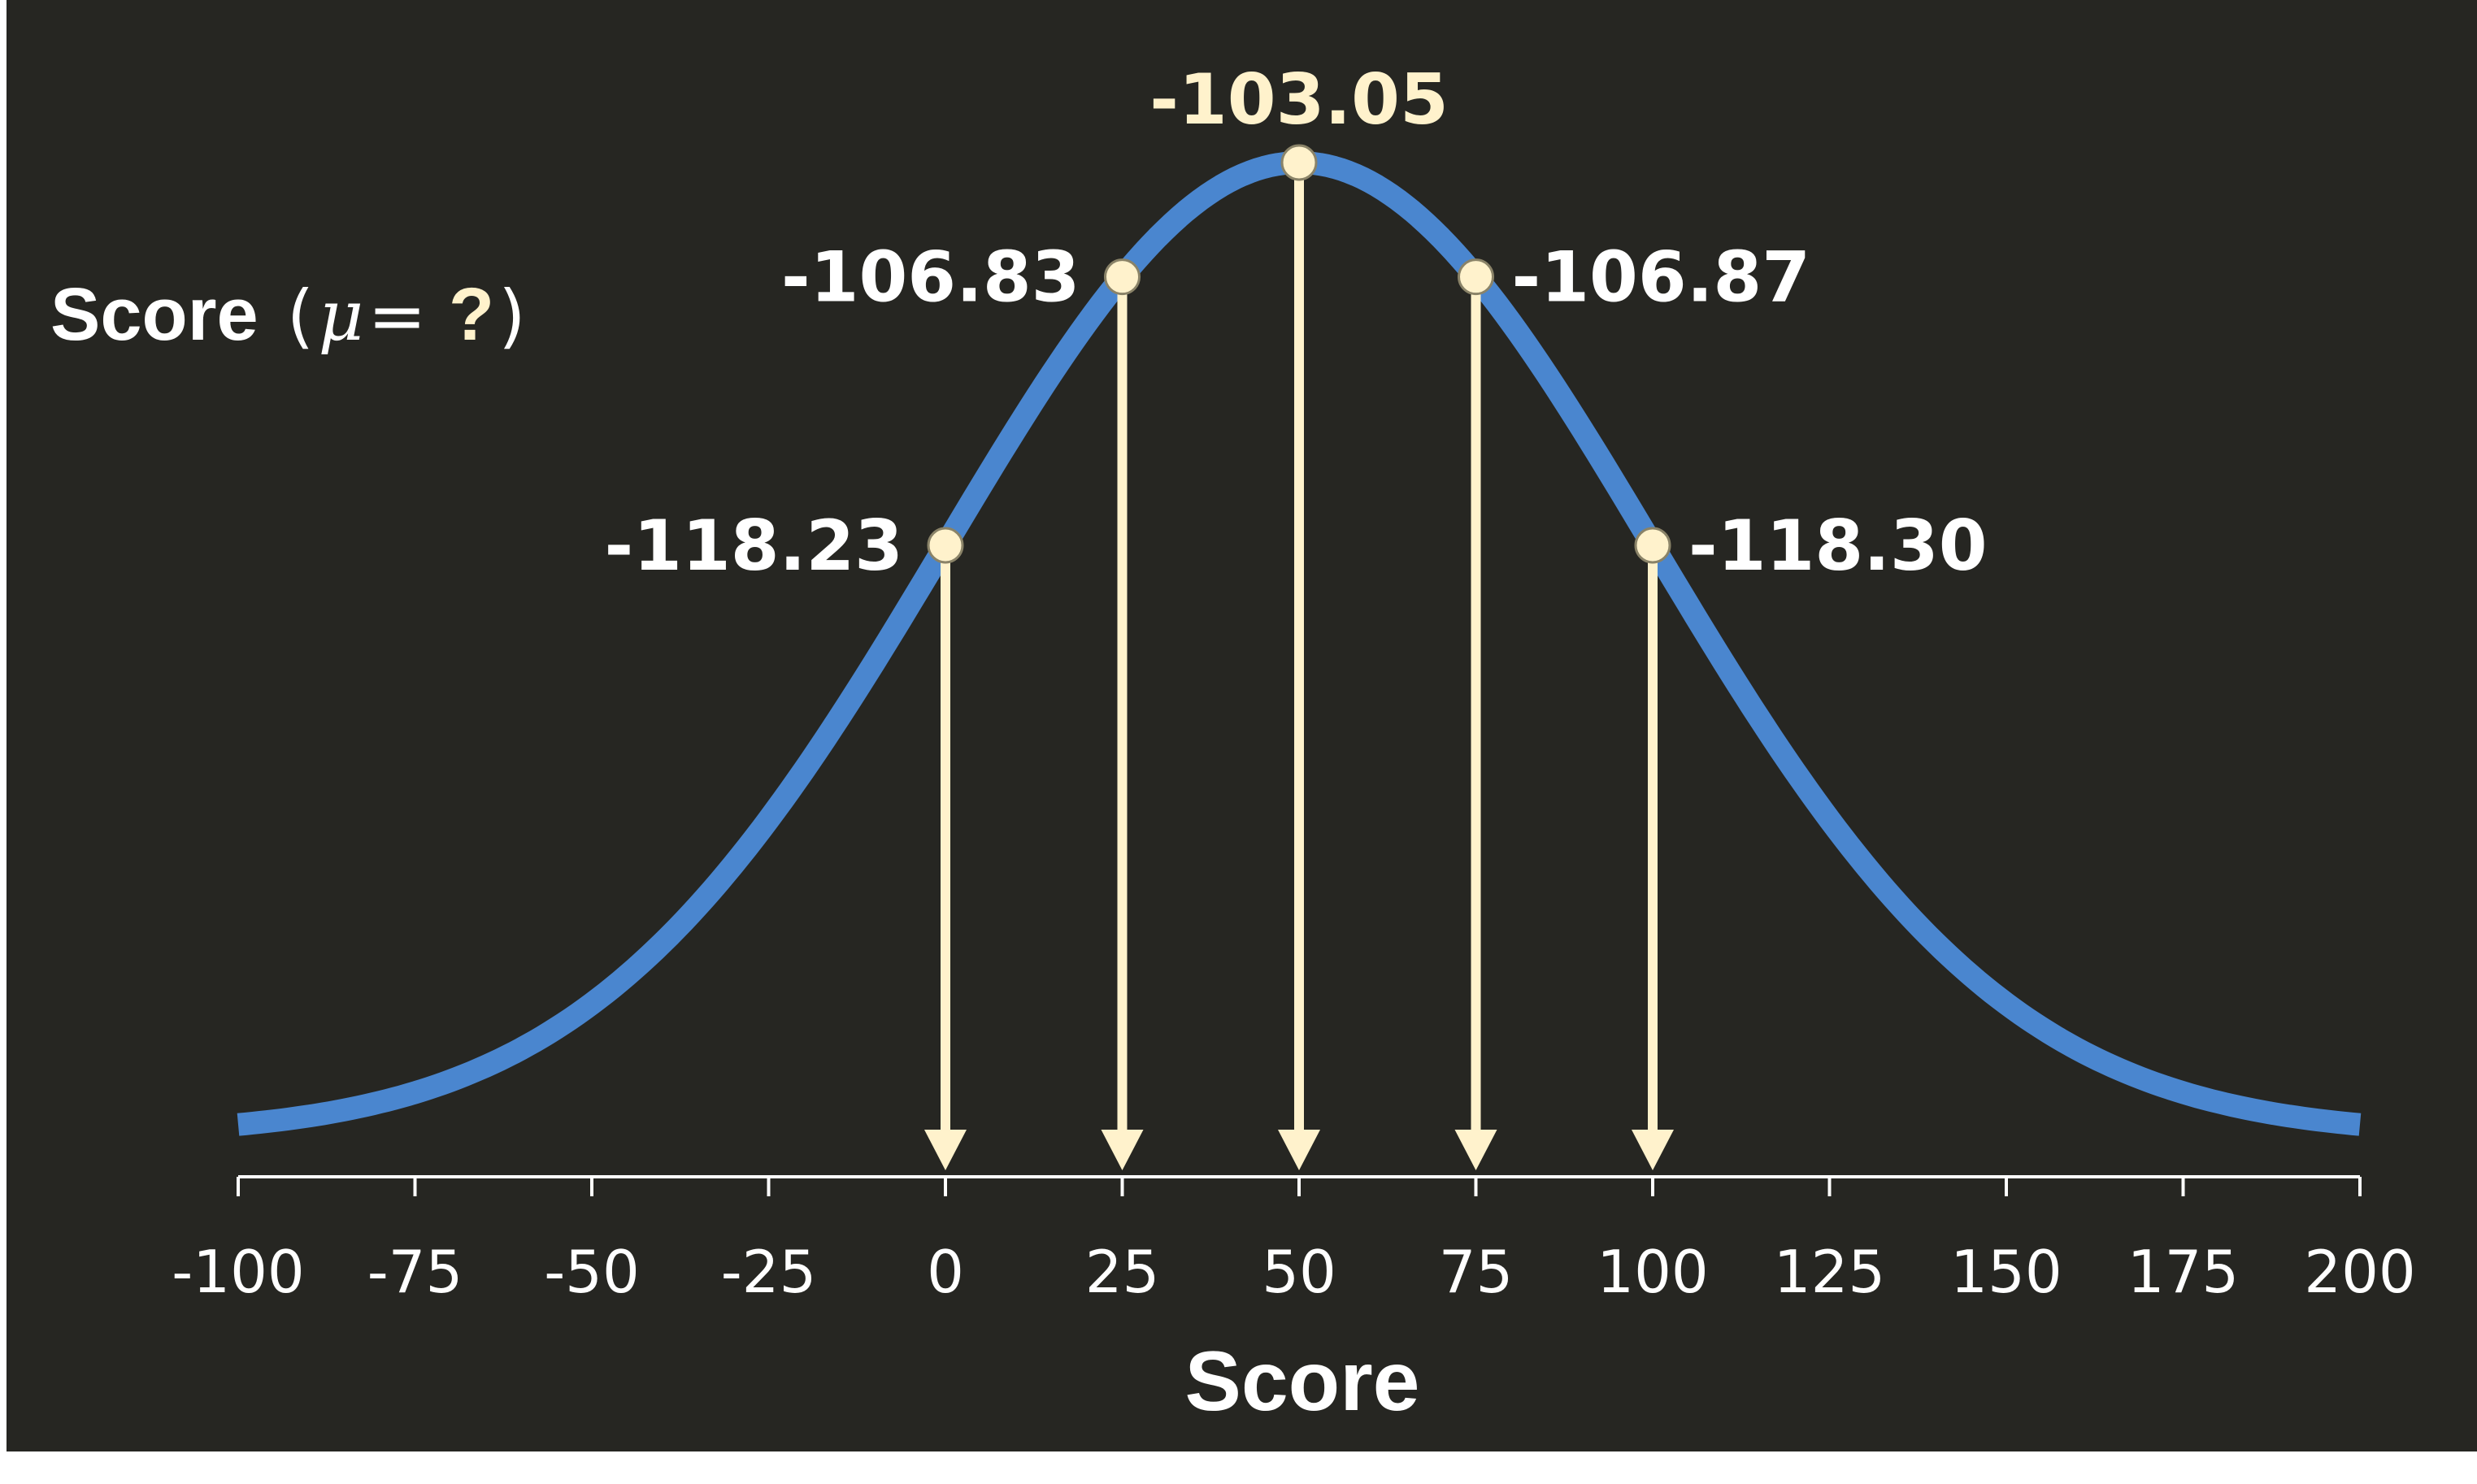 The height and width of the screenshot is (1484, 2477). What do you see at coordinates (1299, 1186) in the screenshot?
I see `x-axis-ticks` at bounding box center [1299, 1186].